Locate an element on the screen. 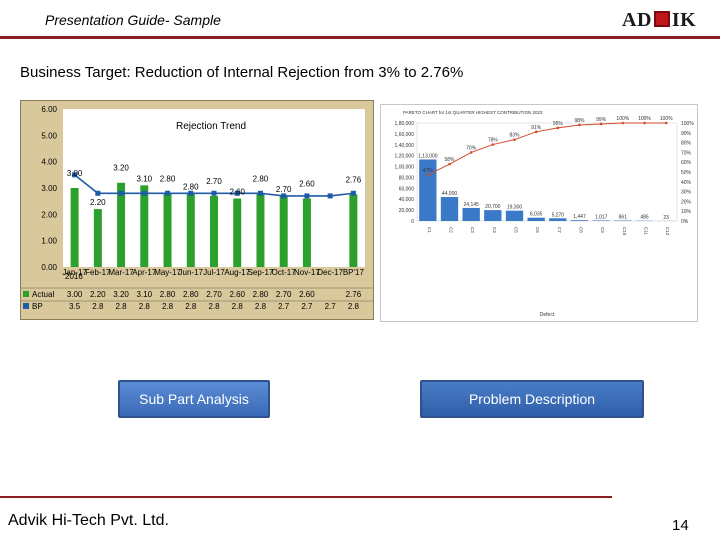 The image size is (720, 540). pareto-category-label: C1 is located at coordinates (429, 230).